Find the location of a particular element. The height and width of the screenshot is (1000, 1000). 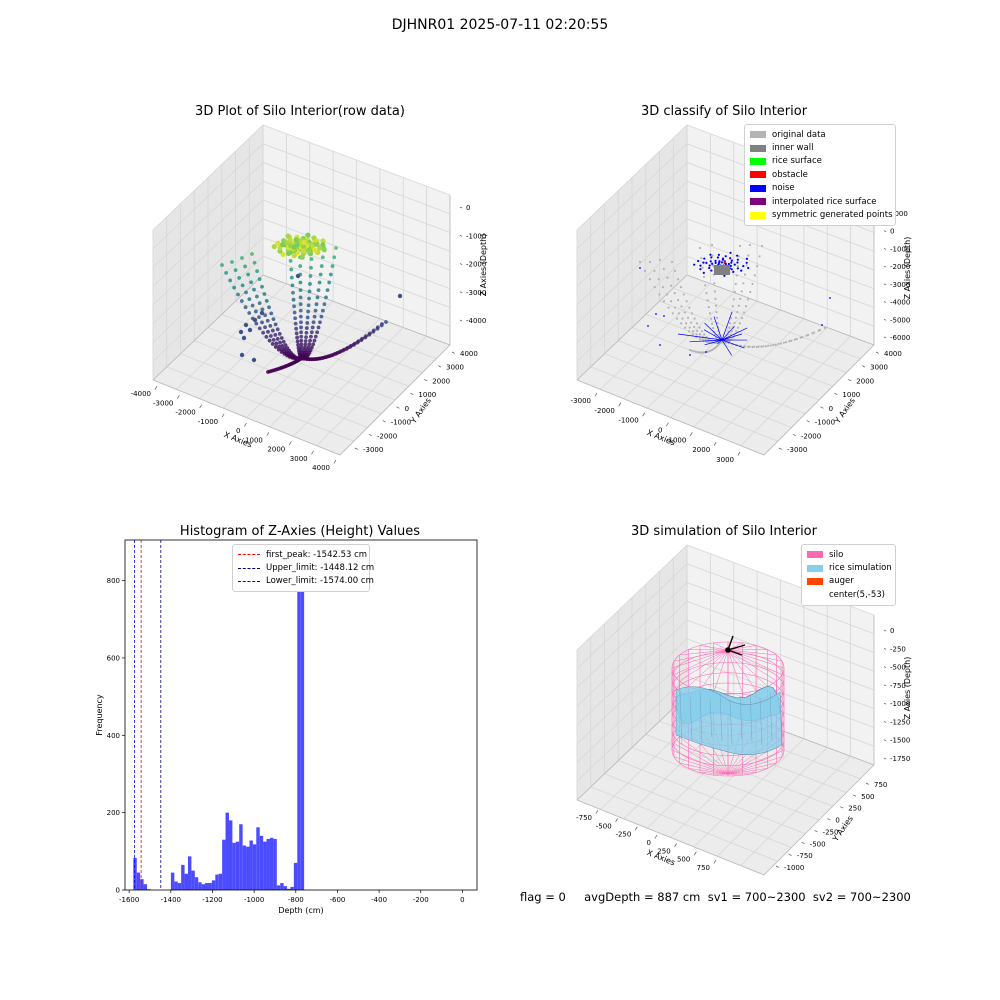

silo-floor-wire is located at coordinates (701, 765).